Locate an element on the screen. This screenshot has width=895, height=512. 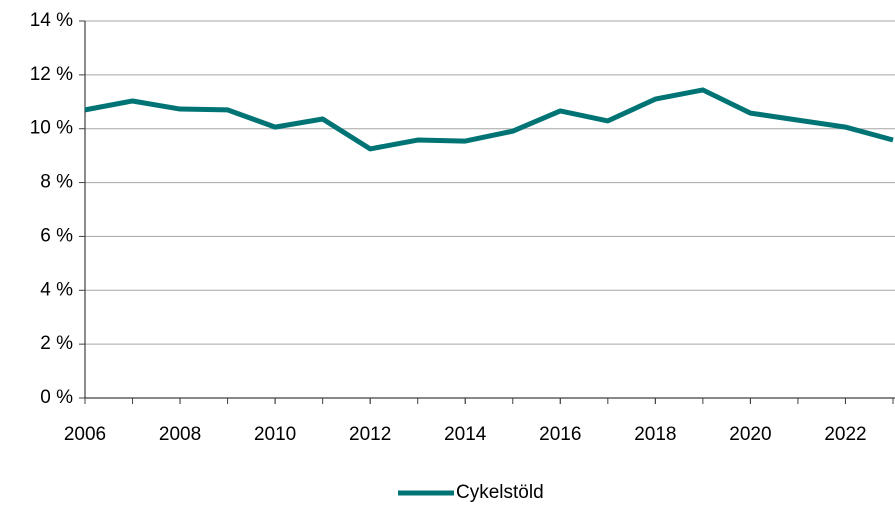
x-tick-label: 2022 is located at coordinates (845, 434).